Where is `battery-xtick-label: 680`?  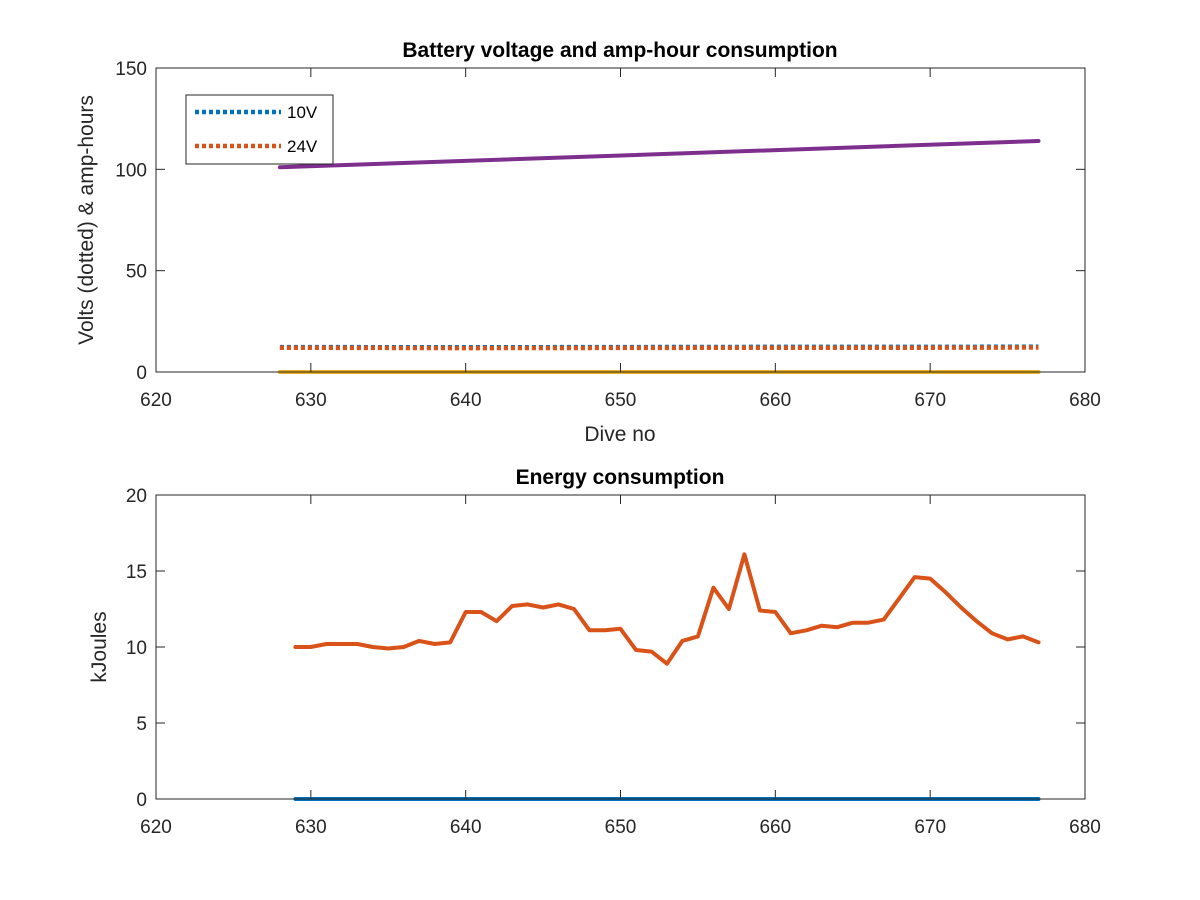
battery-xtick-label: 680 is located at coordinates (1085, 400).